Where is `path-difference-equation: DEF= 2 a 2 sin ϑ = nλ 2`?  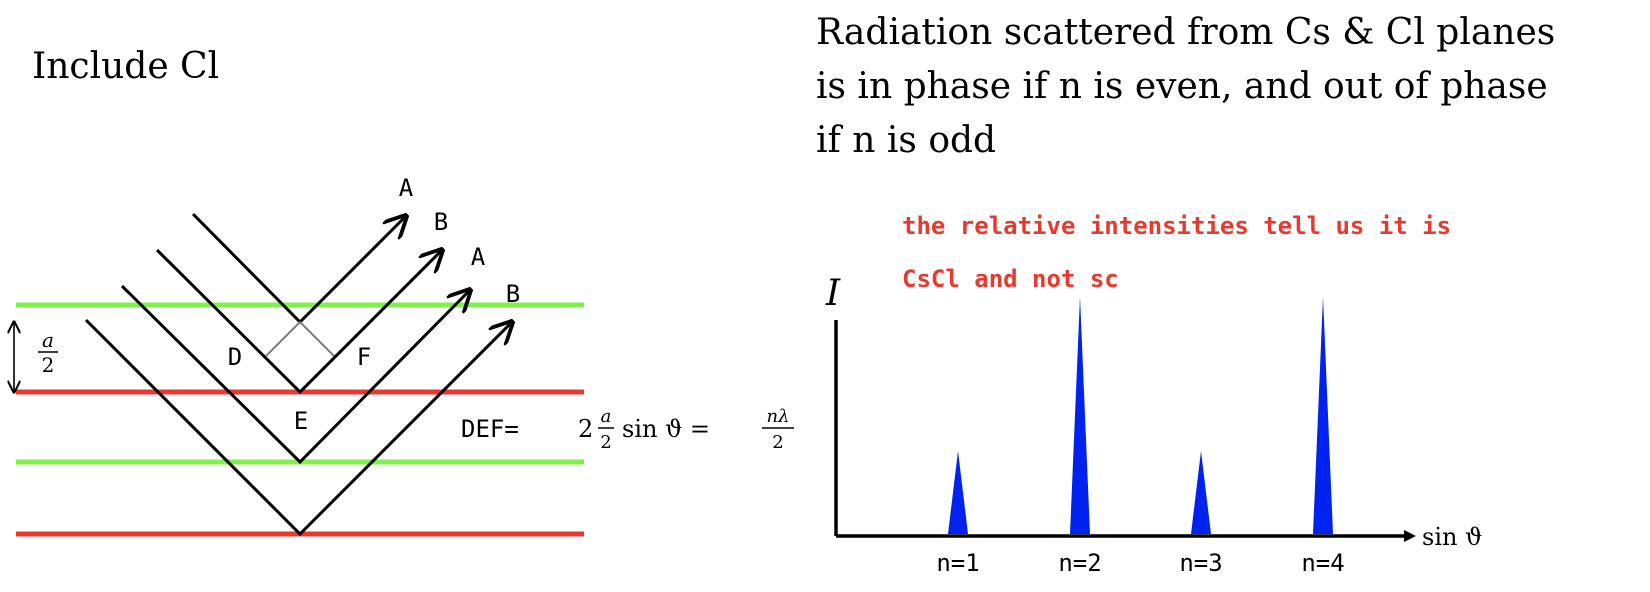 path-difference-equation: DEF= 2 a 2 sin ϑ = nλ 2 is located at coordinates (627, 429).